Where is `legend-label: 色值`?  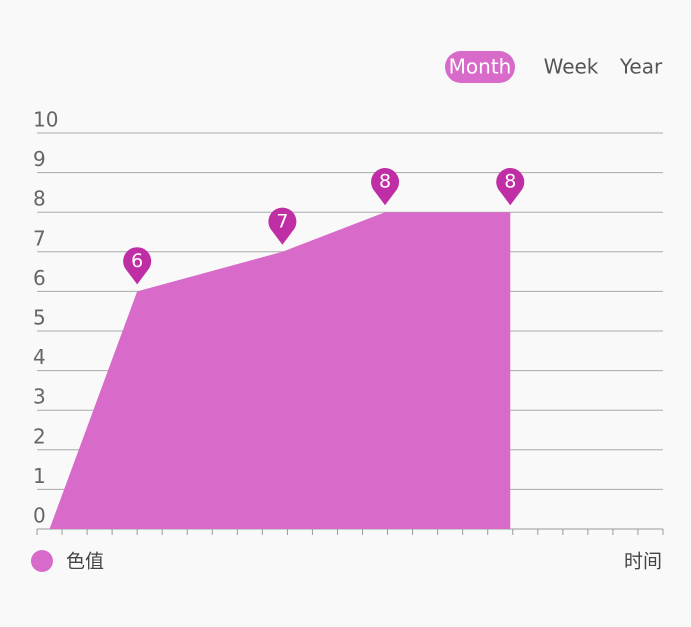
legend-label: 色值 is located at coordinates (85, 562).